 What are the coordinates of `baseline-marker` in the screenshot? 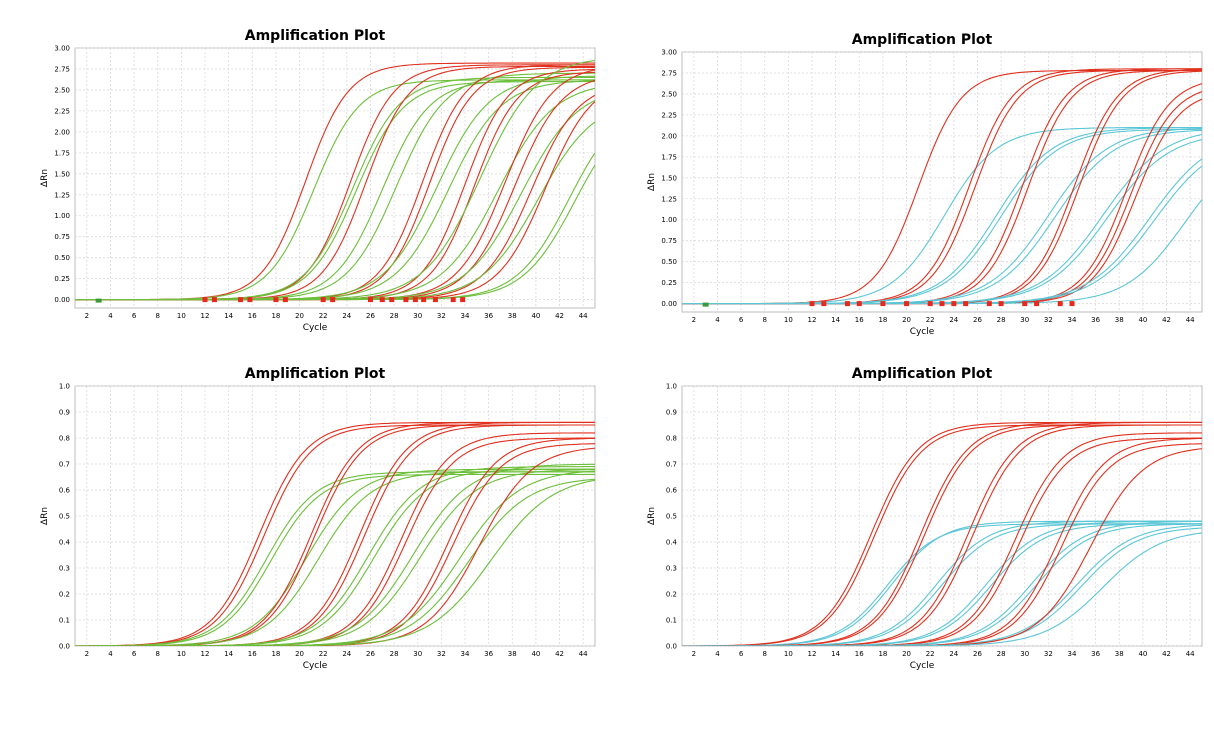 It's located at (98, 300).